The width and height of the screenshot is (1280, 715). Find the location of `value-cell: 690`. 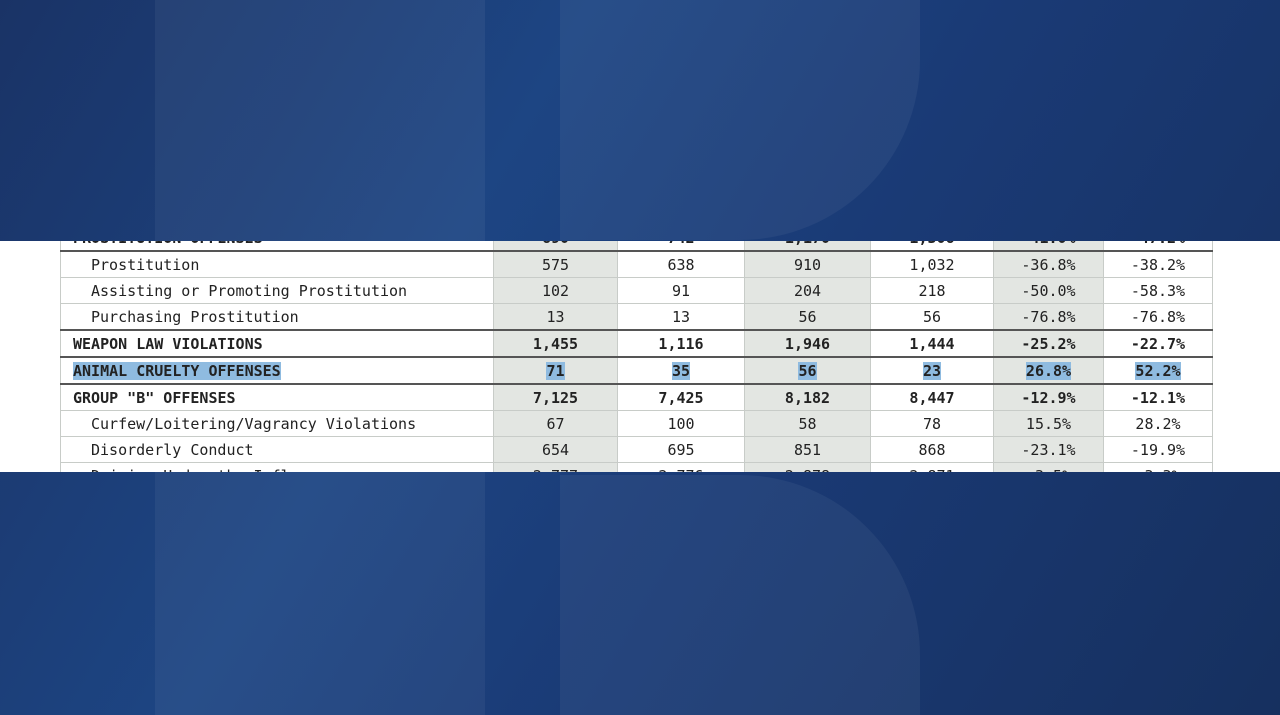

value-cell: 690 is located at coordinates (555, 246).